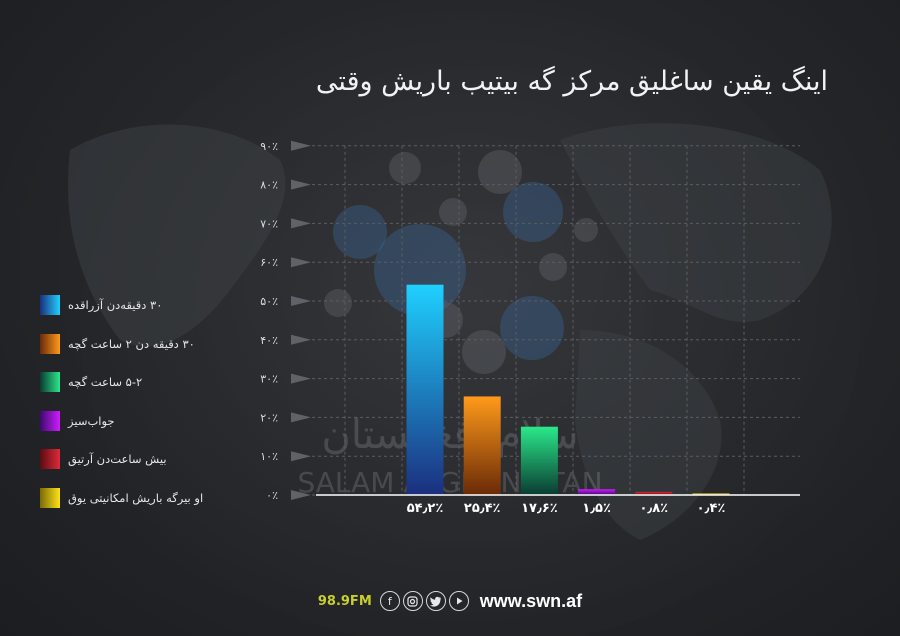  What do you see at coordinates (269, 379) in the screenshot?
I see `y-tick-label: ۳۰٪` at bounding box center [269, 379].